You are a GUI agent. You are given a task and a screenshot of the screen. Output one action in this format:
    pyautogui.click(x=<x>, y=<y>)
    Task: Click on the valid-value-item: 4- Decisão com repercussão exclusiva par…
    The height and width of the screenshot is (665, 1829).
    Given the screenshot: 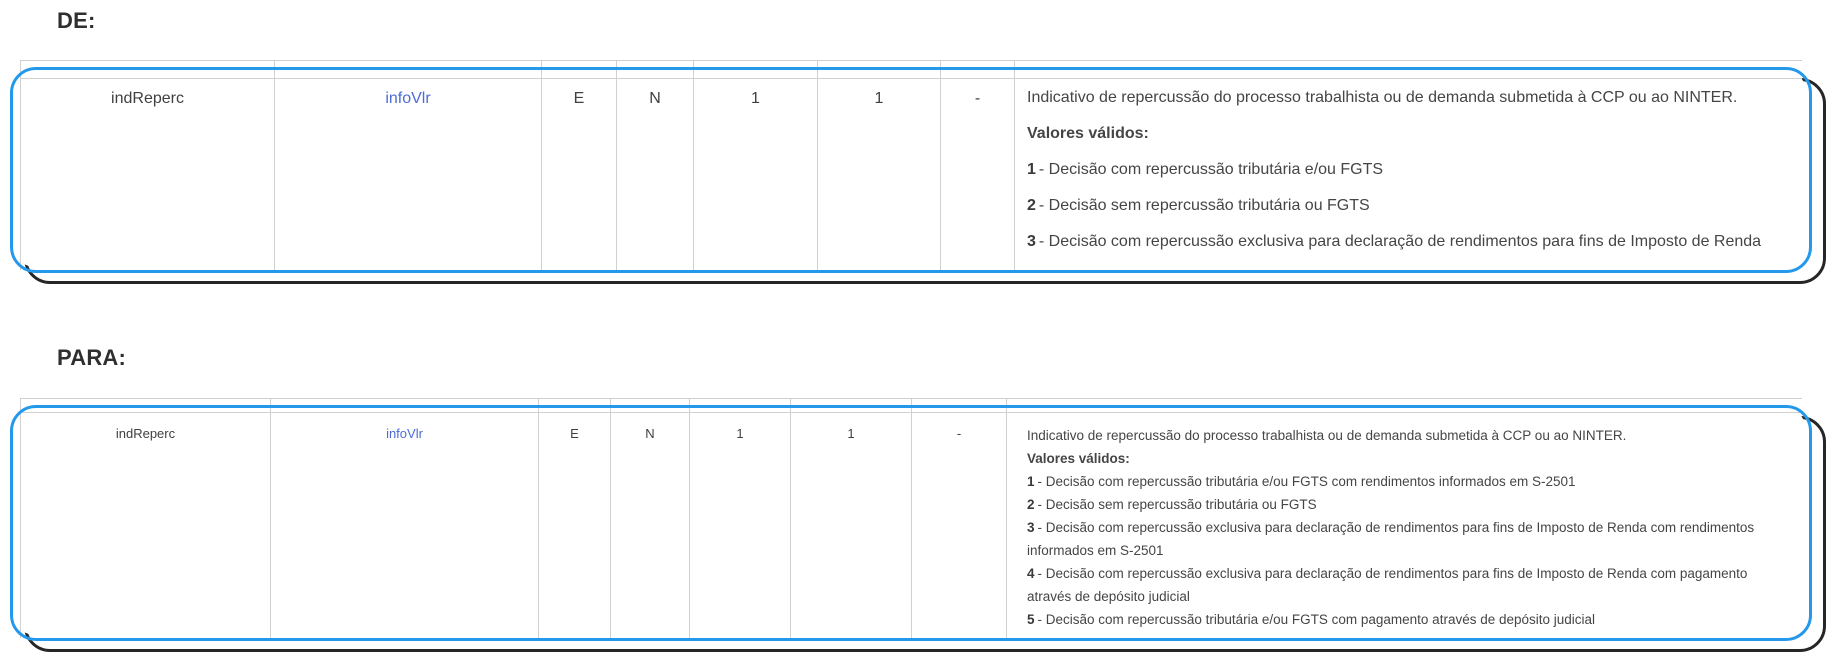 What is the action you would take?
    pyautogui.click(x=1406, y=585)
    